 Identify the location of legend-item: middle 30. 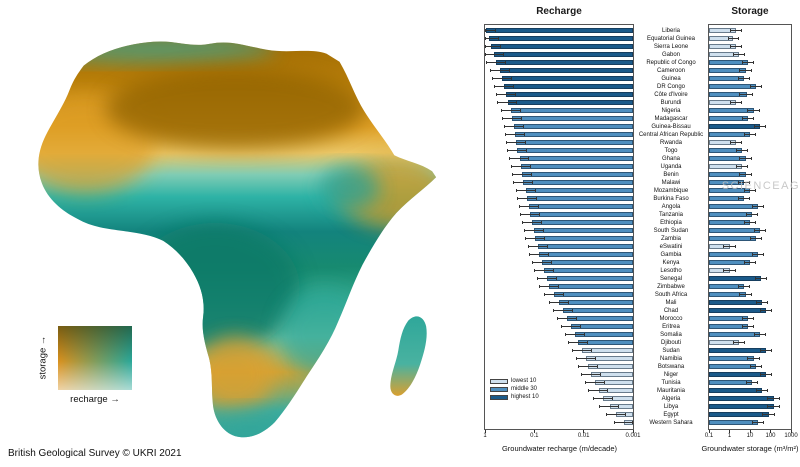
(514, 389).